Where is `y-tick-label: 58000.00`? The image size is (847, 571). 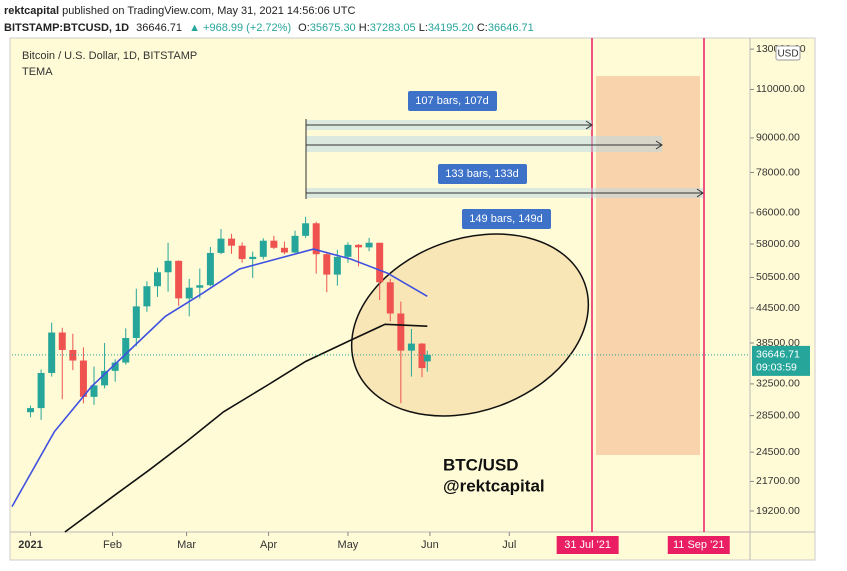
y-tick-label: 58000.00 is located at coordinates (778, 244).